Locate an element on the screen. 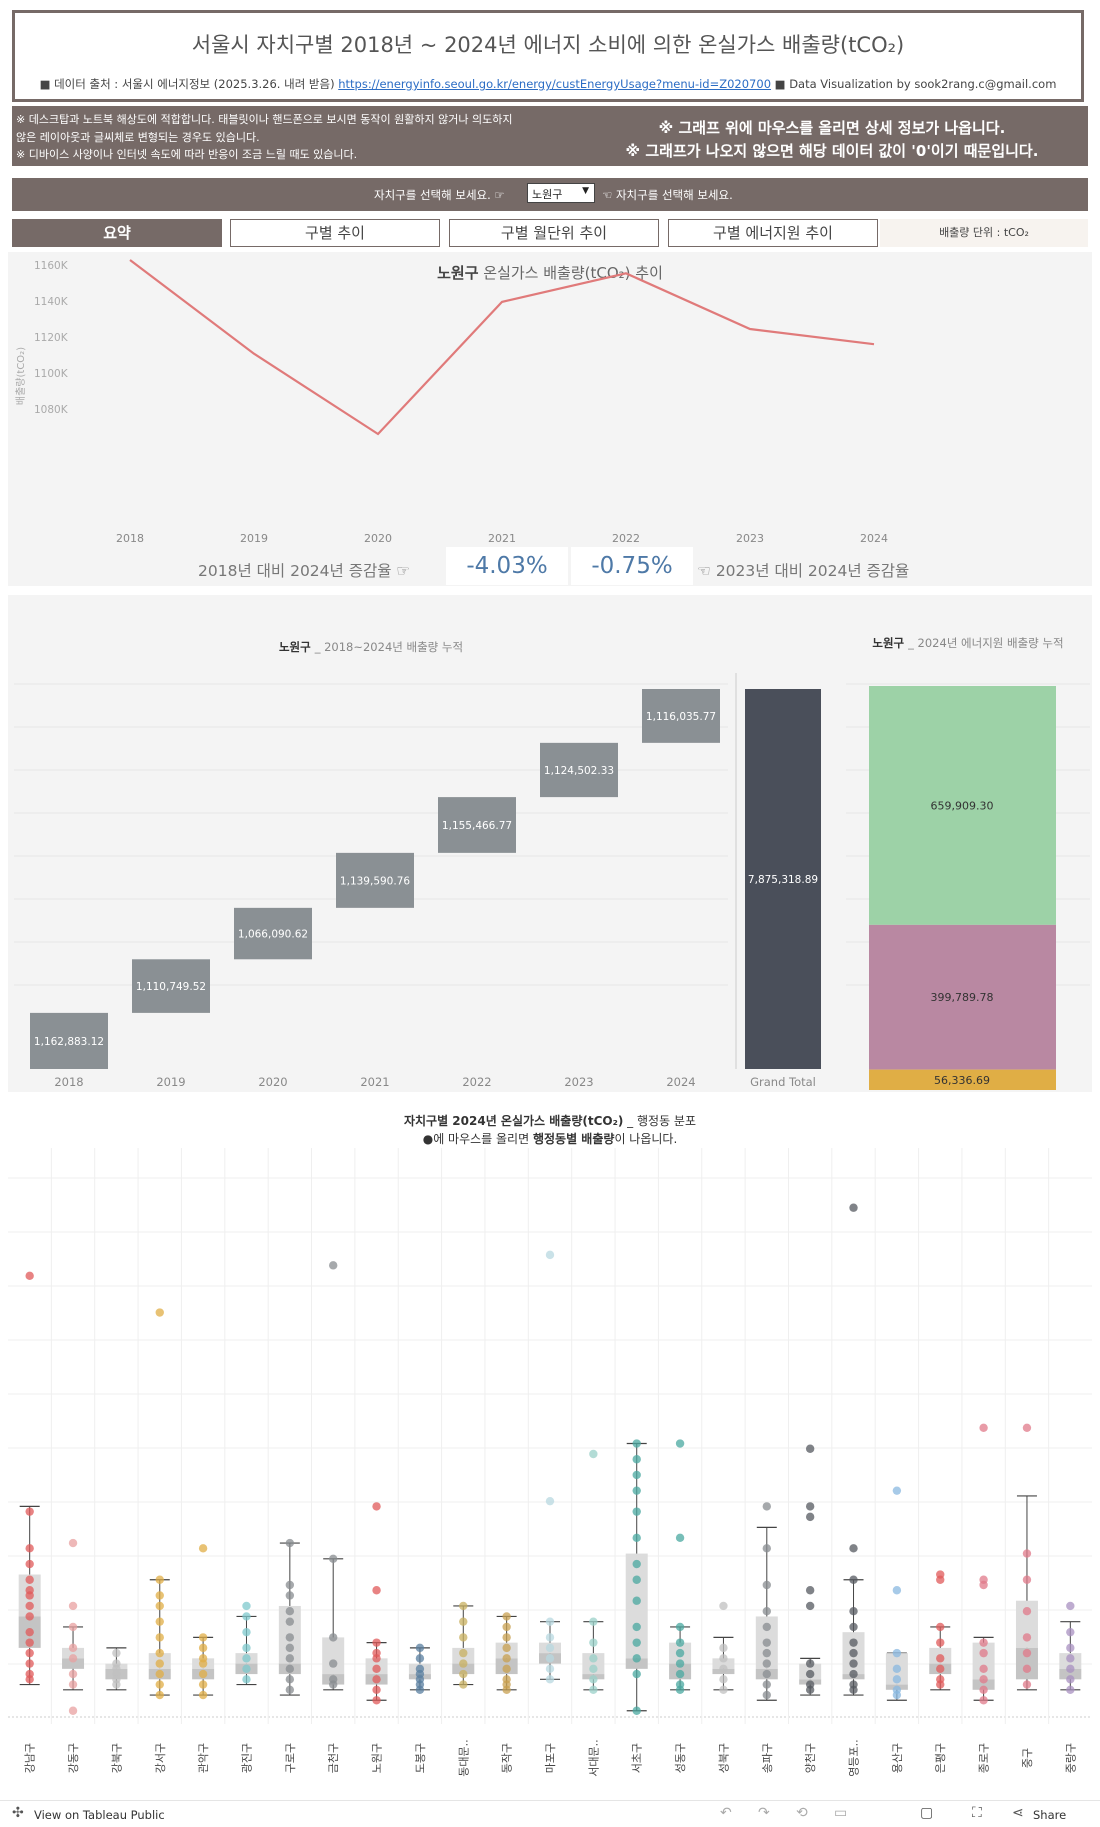 The height and width of the screenshot is (1827, 1100). share-button: Share is located at coordinates (1050, 1815).